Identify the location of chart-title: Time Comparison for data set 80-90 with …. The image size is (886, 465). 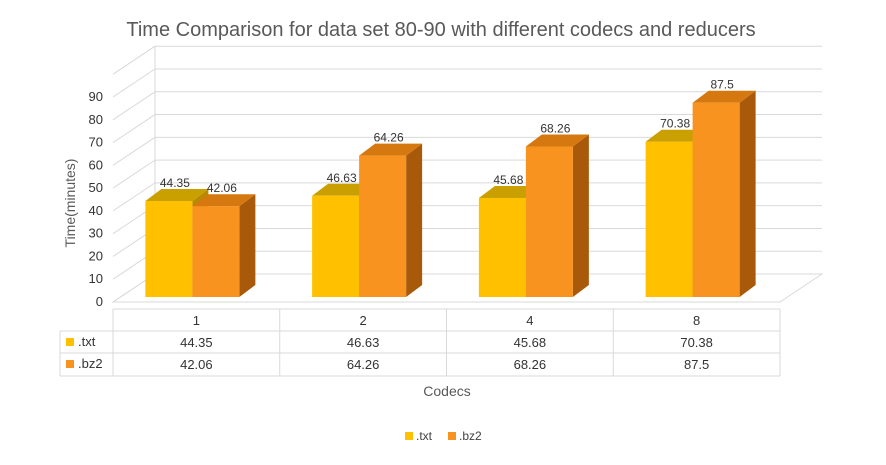
(440, 30).